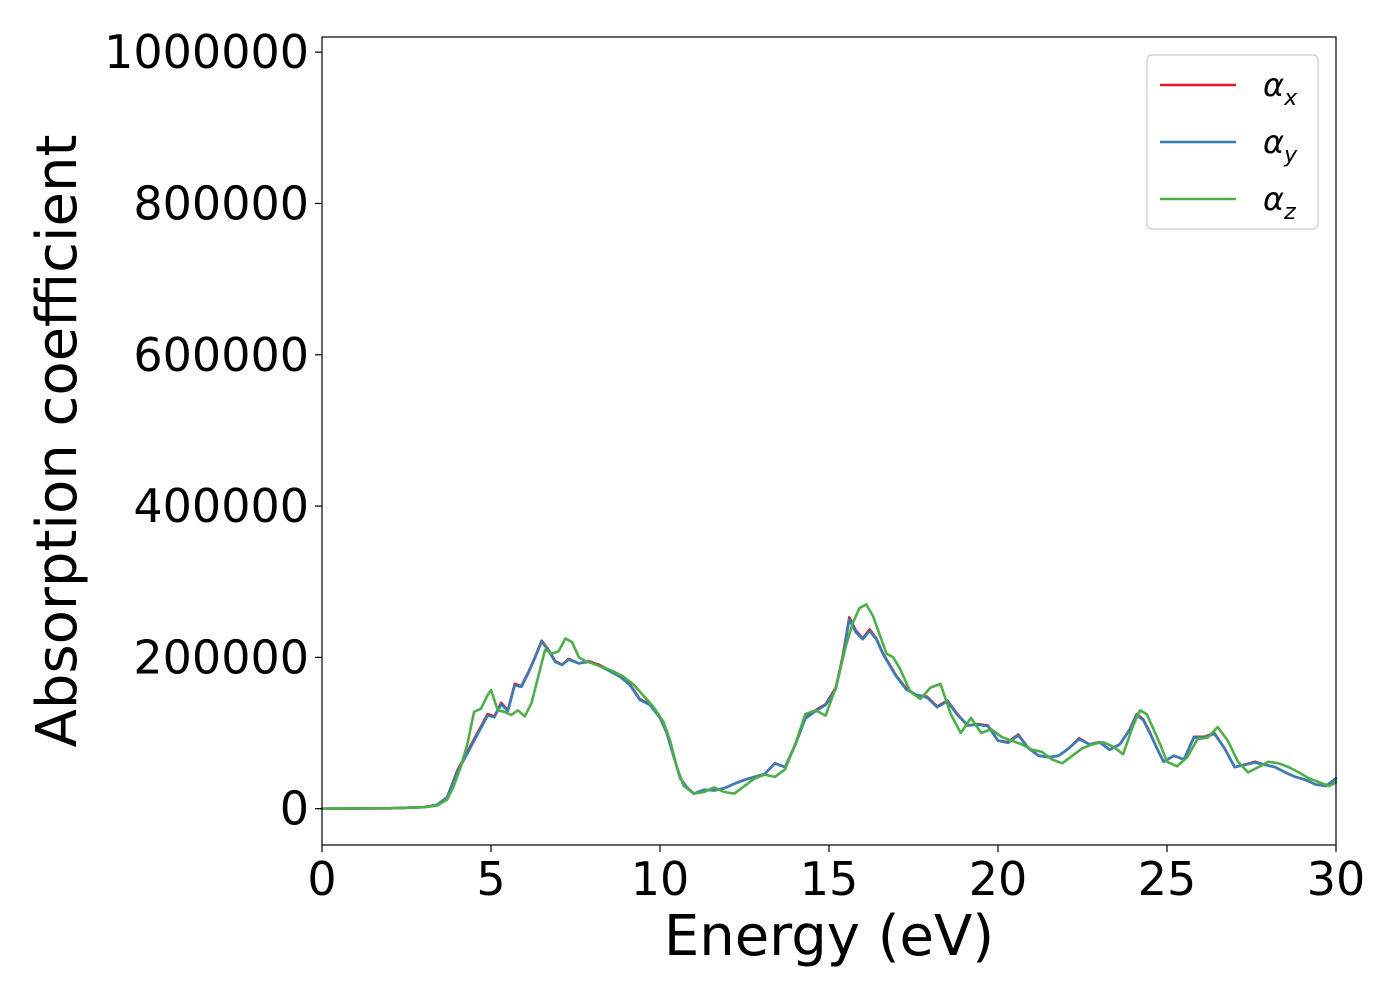 Image resolution: width=1400 pixels, height=1000 pixels. Describe the element at coordinates (1280, 88) in the screenshot. I see `legend-label-alpha-x: αx` at that location.